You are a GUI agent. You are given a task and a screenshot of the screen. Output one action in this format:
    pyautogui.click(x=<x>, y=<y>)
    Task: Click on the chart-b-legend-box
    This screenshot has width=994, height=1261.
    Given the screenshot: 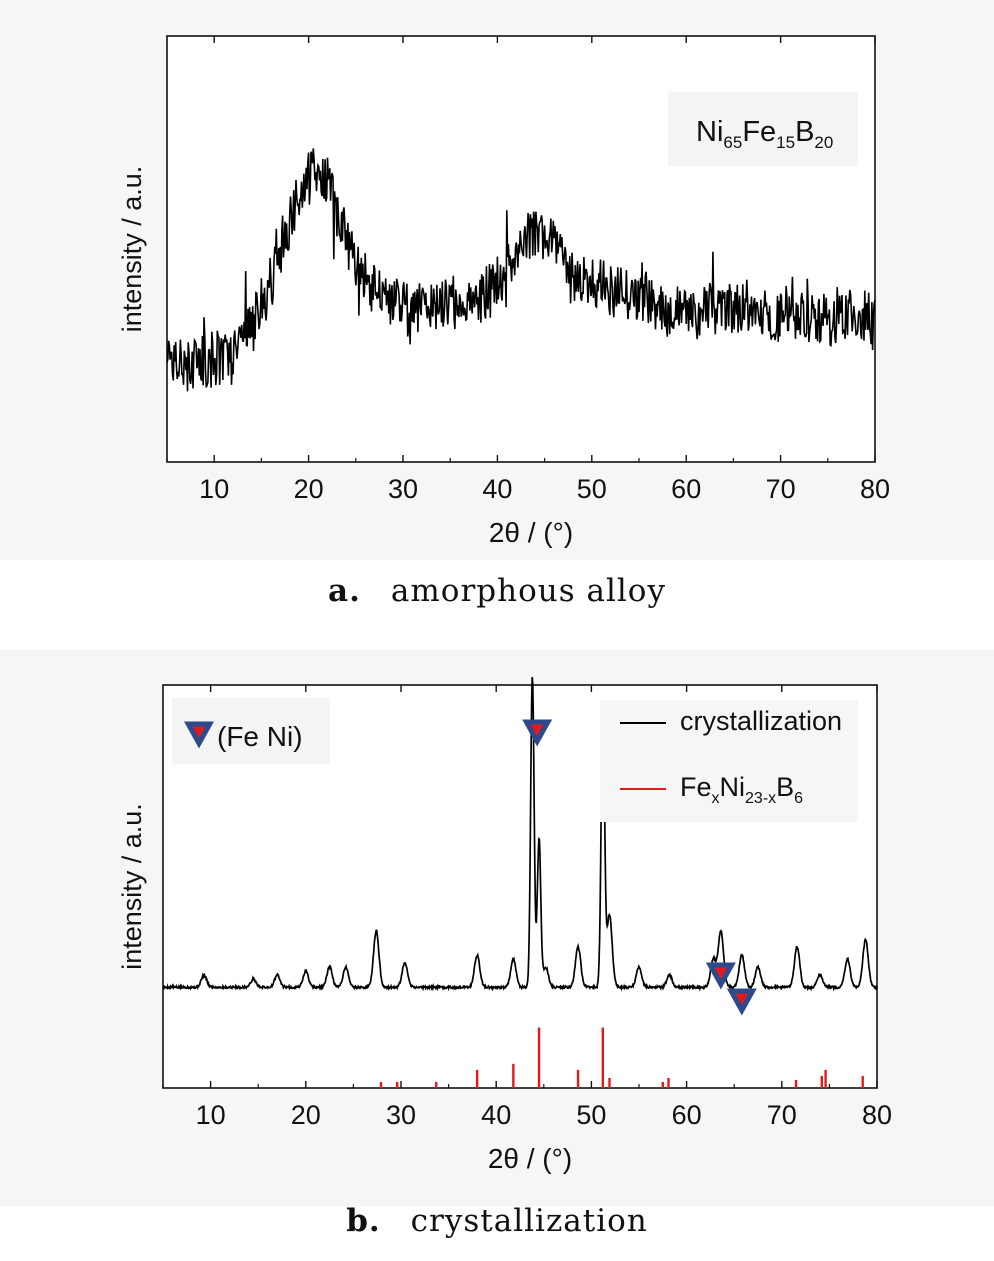 What is the action you would take?
    pyautogui.click(x=729, y=761)
    